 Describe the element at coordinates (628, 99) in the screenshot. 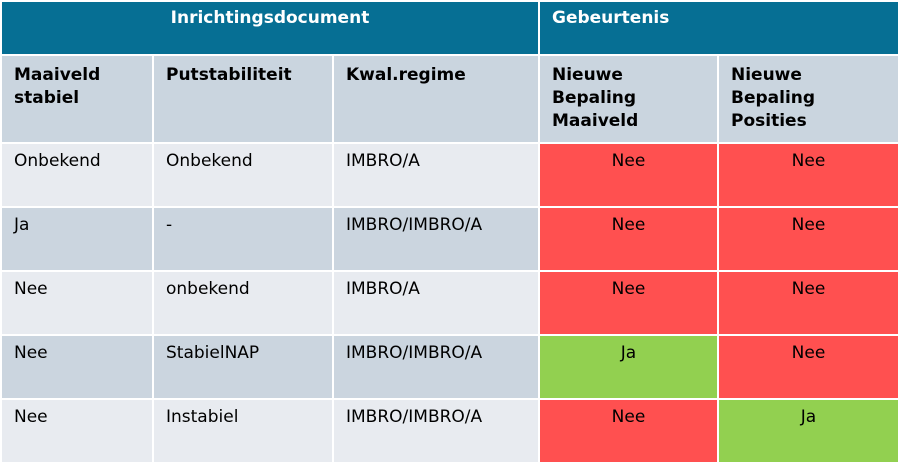

I see `column-header: Nieuwe Bepaling Maaiveld` at that location.